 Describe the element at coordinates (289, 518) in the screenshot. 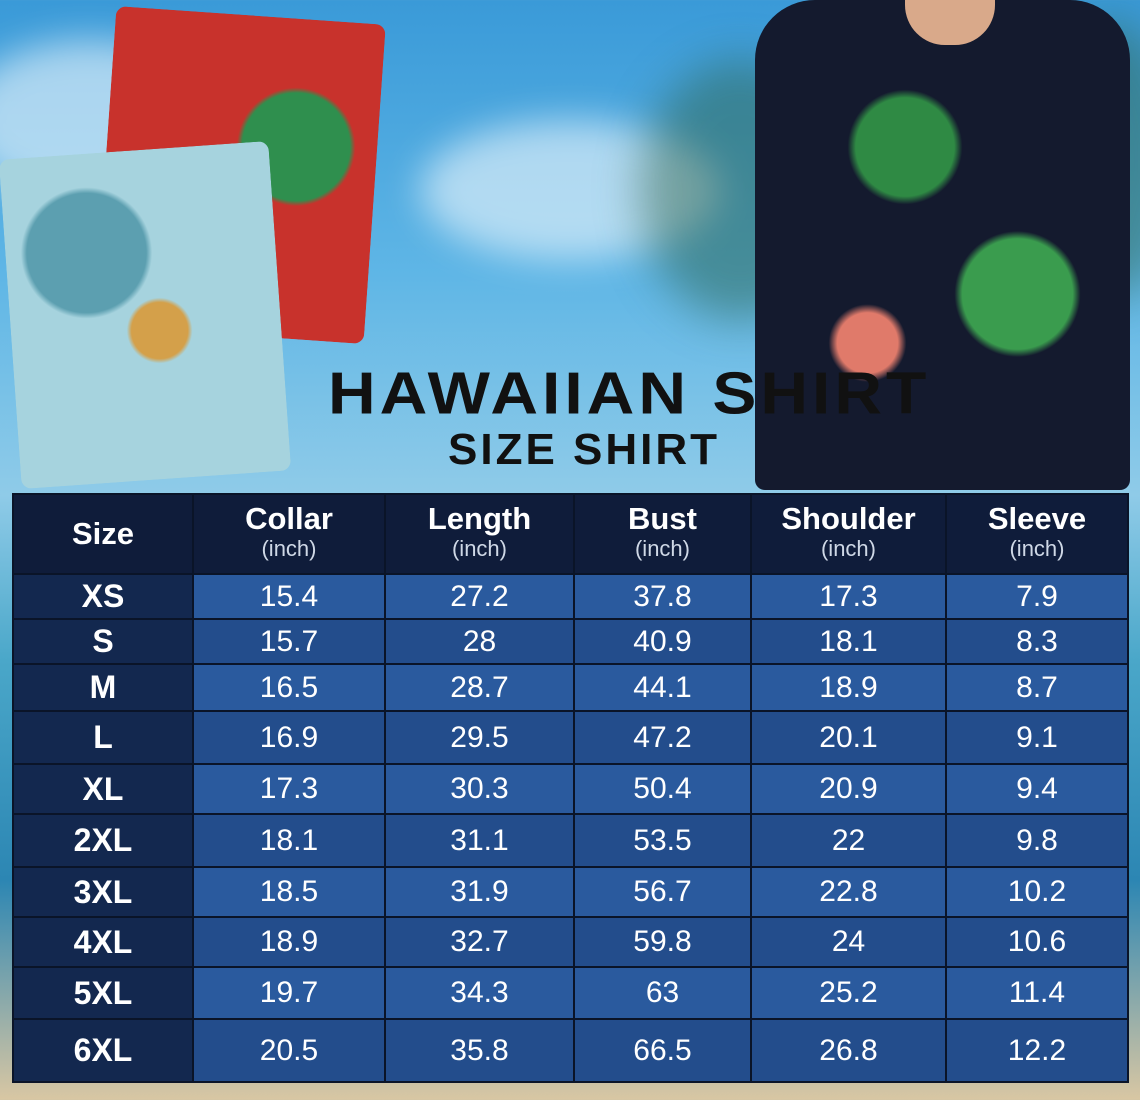

I see `column-label: Collar` at that location.